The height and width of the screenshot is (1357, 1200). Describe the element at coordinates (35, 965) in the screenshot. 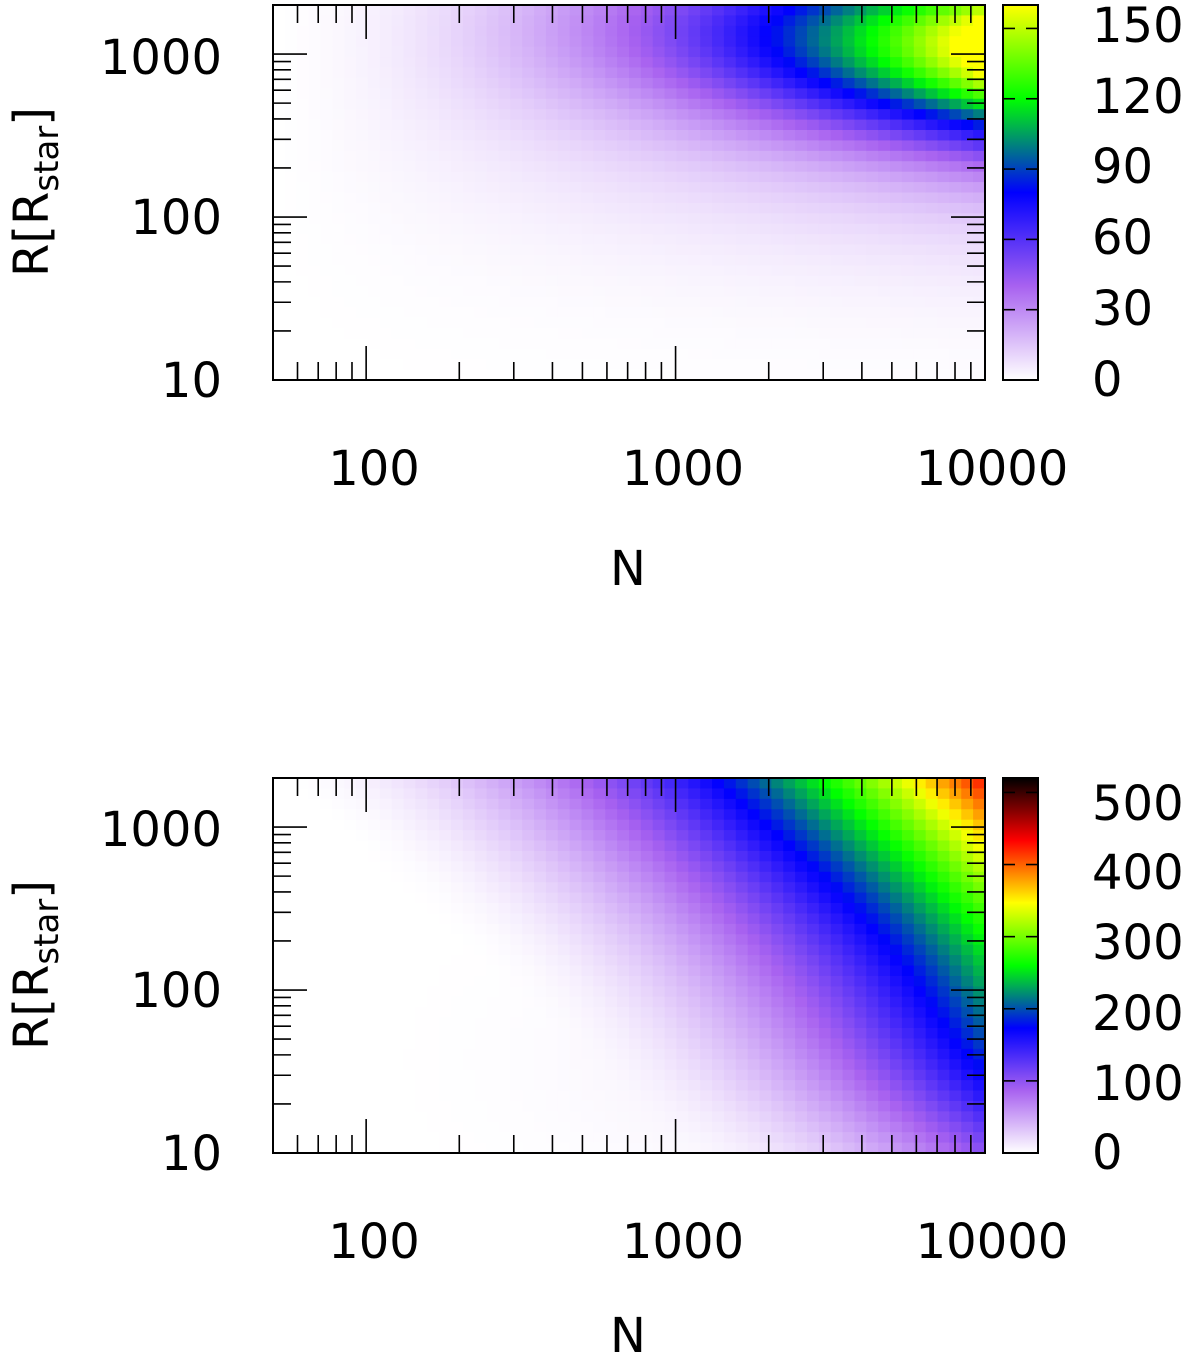

I see `y-axis-label: R[Rstar]` at that location.